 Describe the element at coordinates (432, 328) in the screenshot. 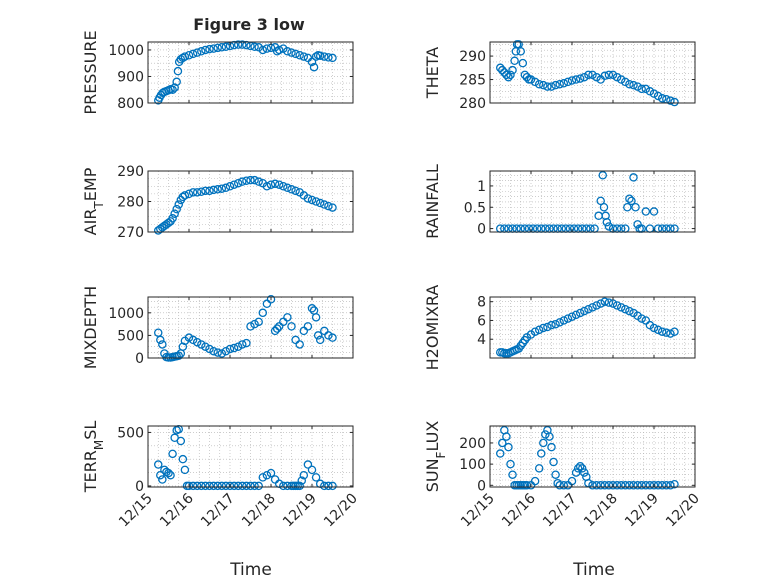

I see `y-axis-label: H2OMIXRA` at that location.